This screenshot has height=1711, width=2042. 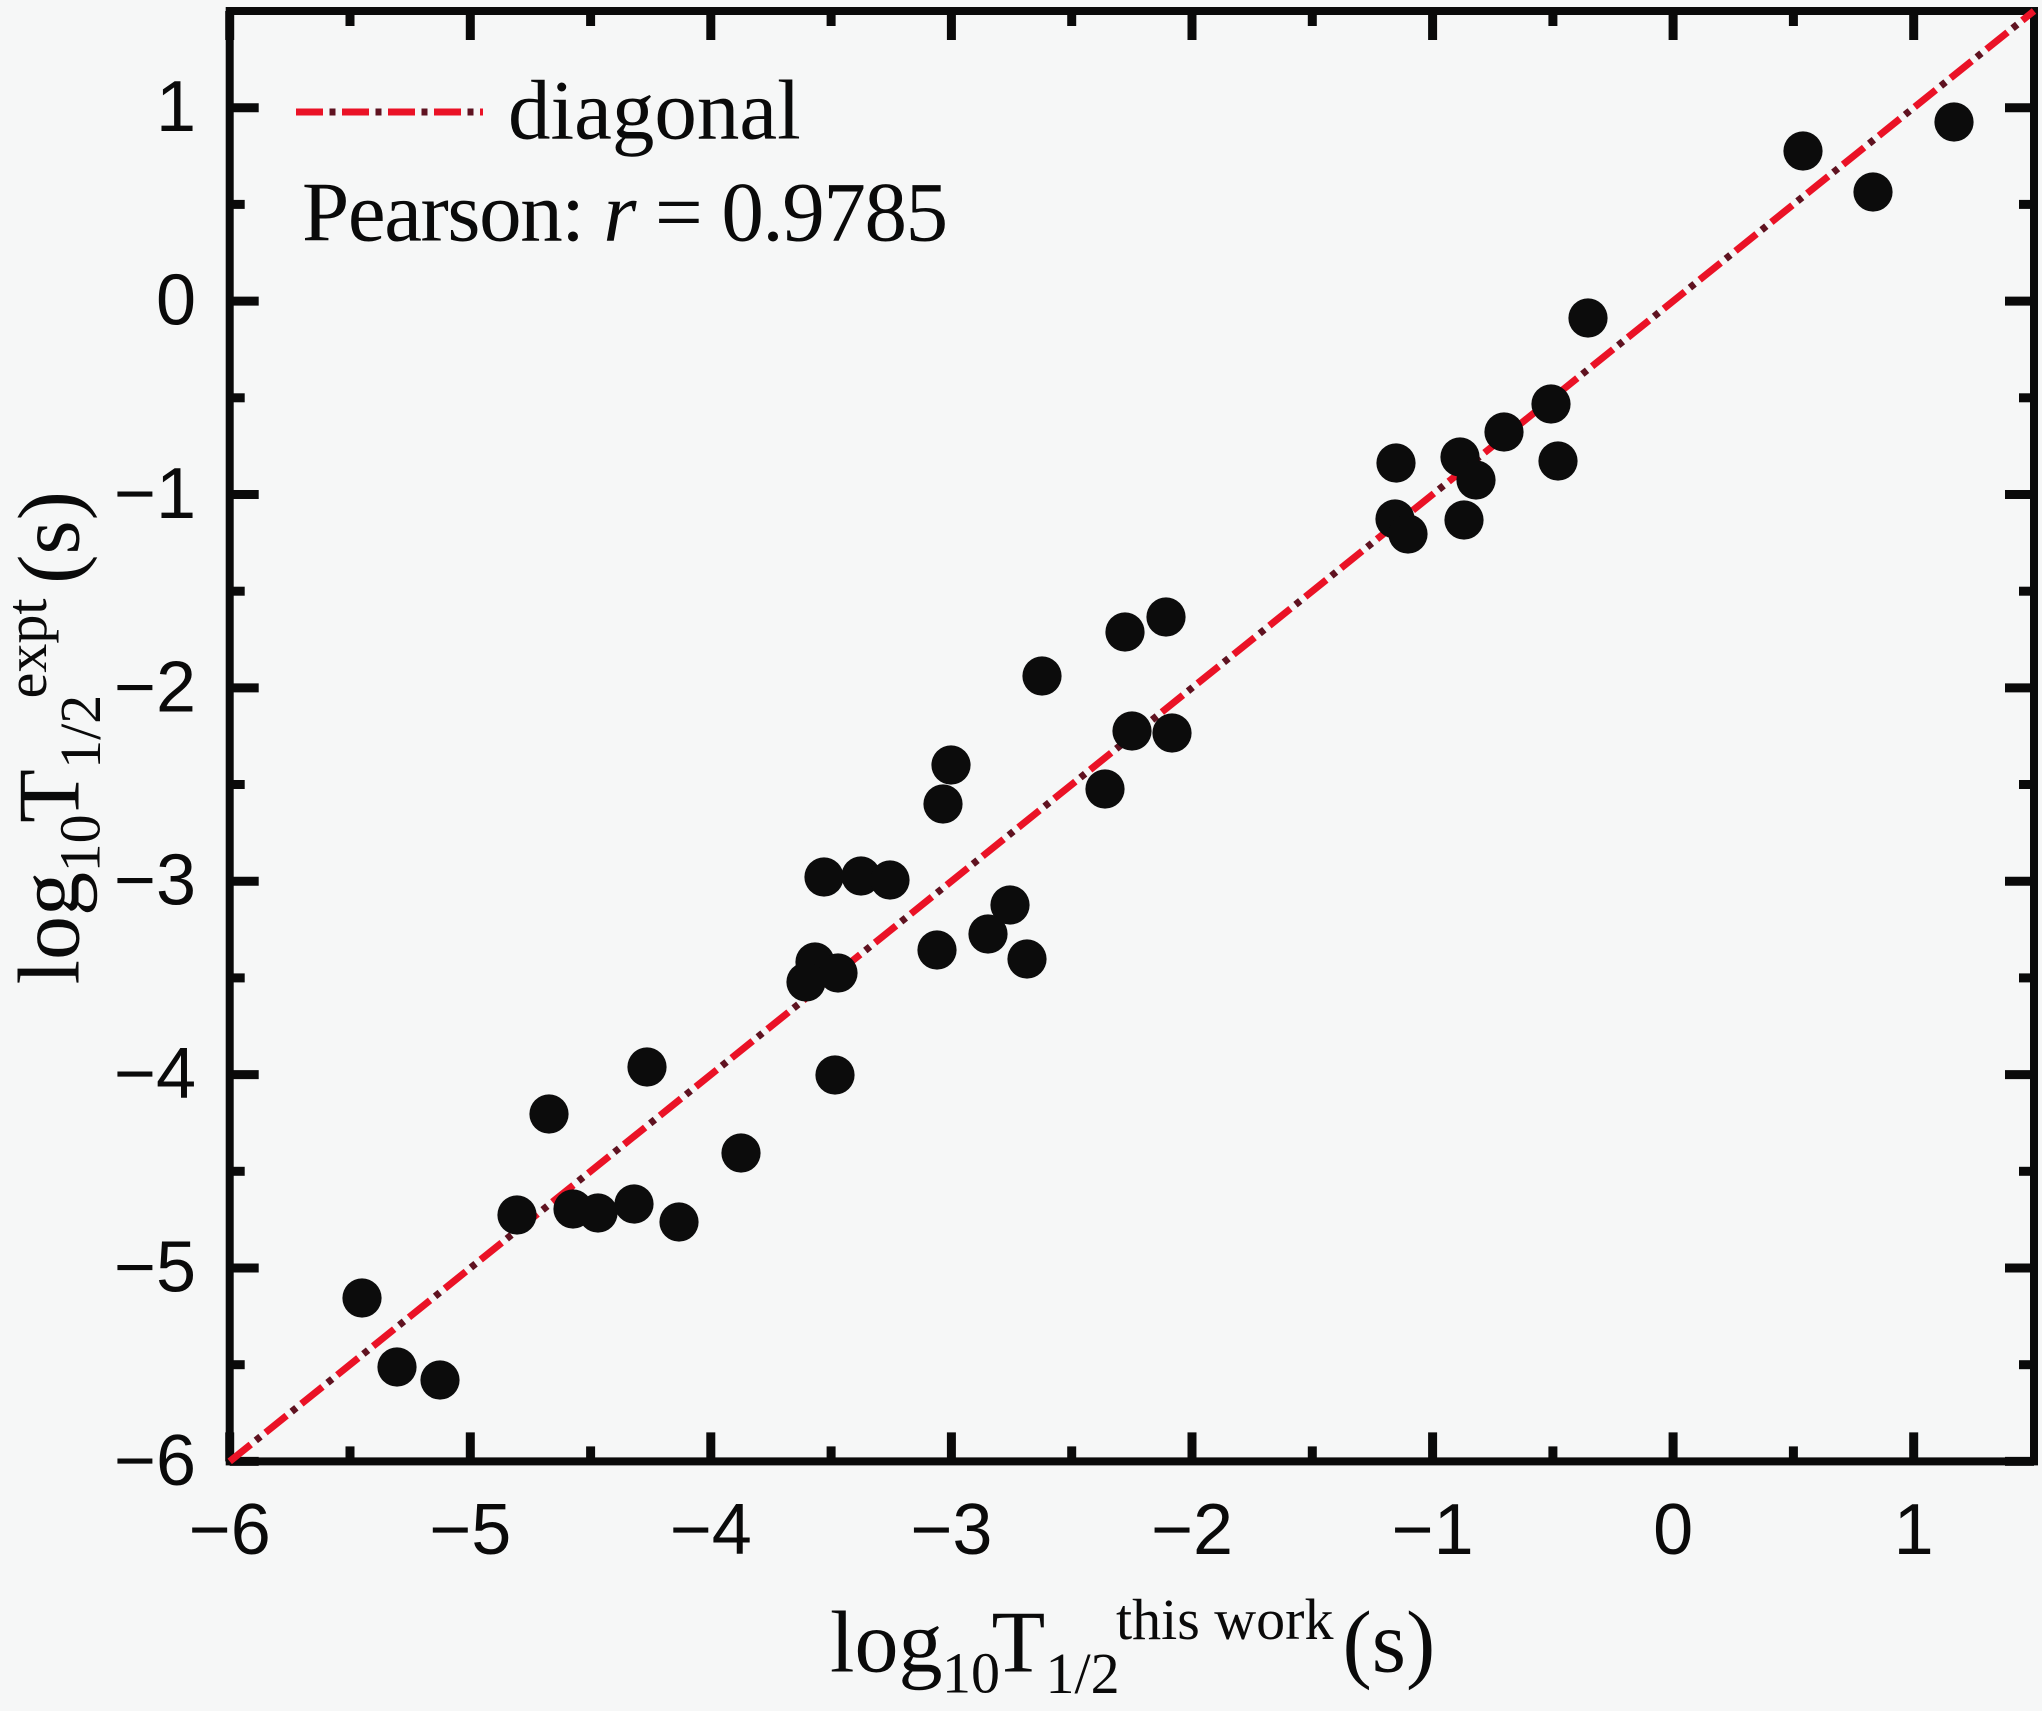 I want to click on svg-text: log10T1/2expt(s), so click(x=56, y=737).